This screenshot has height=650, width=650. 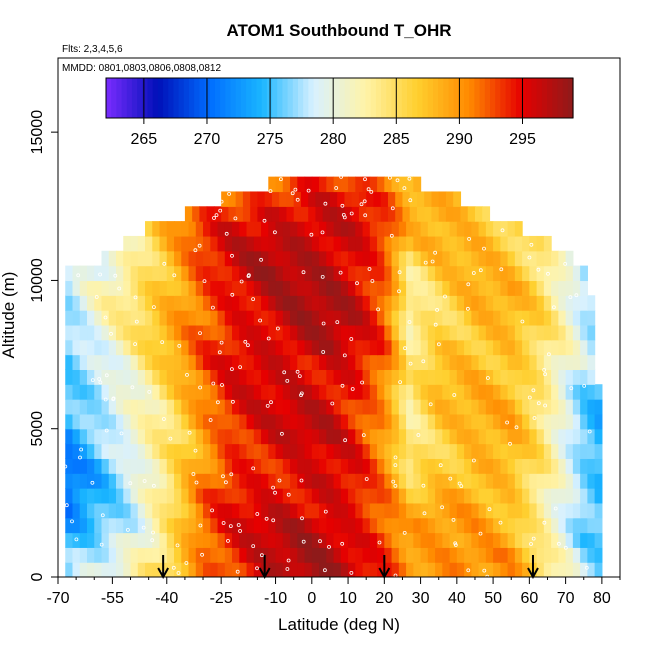 What do you see at coordinates (9, 315) in the screenshot?
I see `y-axis-title: Altitude (m)` at bounding box center [9, 315].